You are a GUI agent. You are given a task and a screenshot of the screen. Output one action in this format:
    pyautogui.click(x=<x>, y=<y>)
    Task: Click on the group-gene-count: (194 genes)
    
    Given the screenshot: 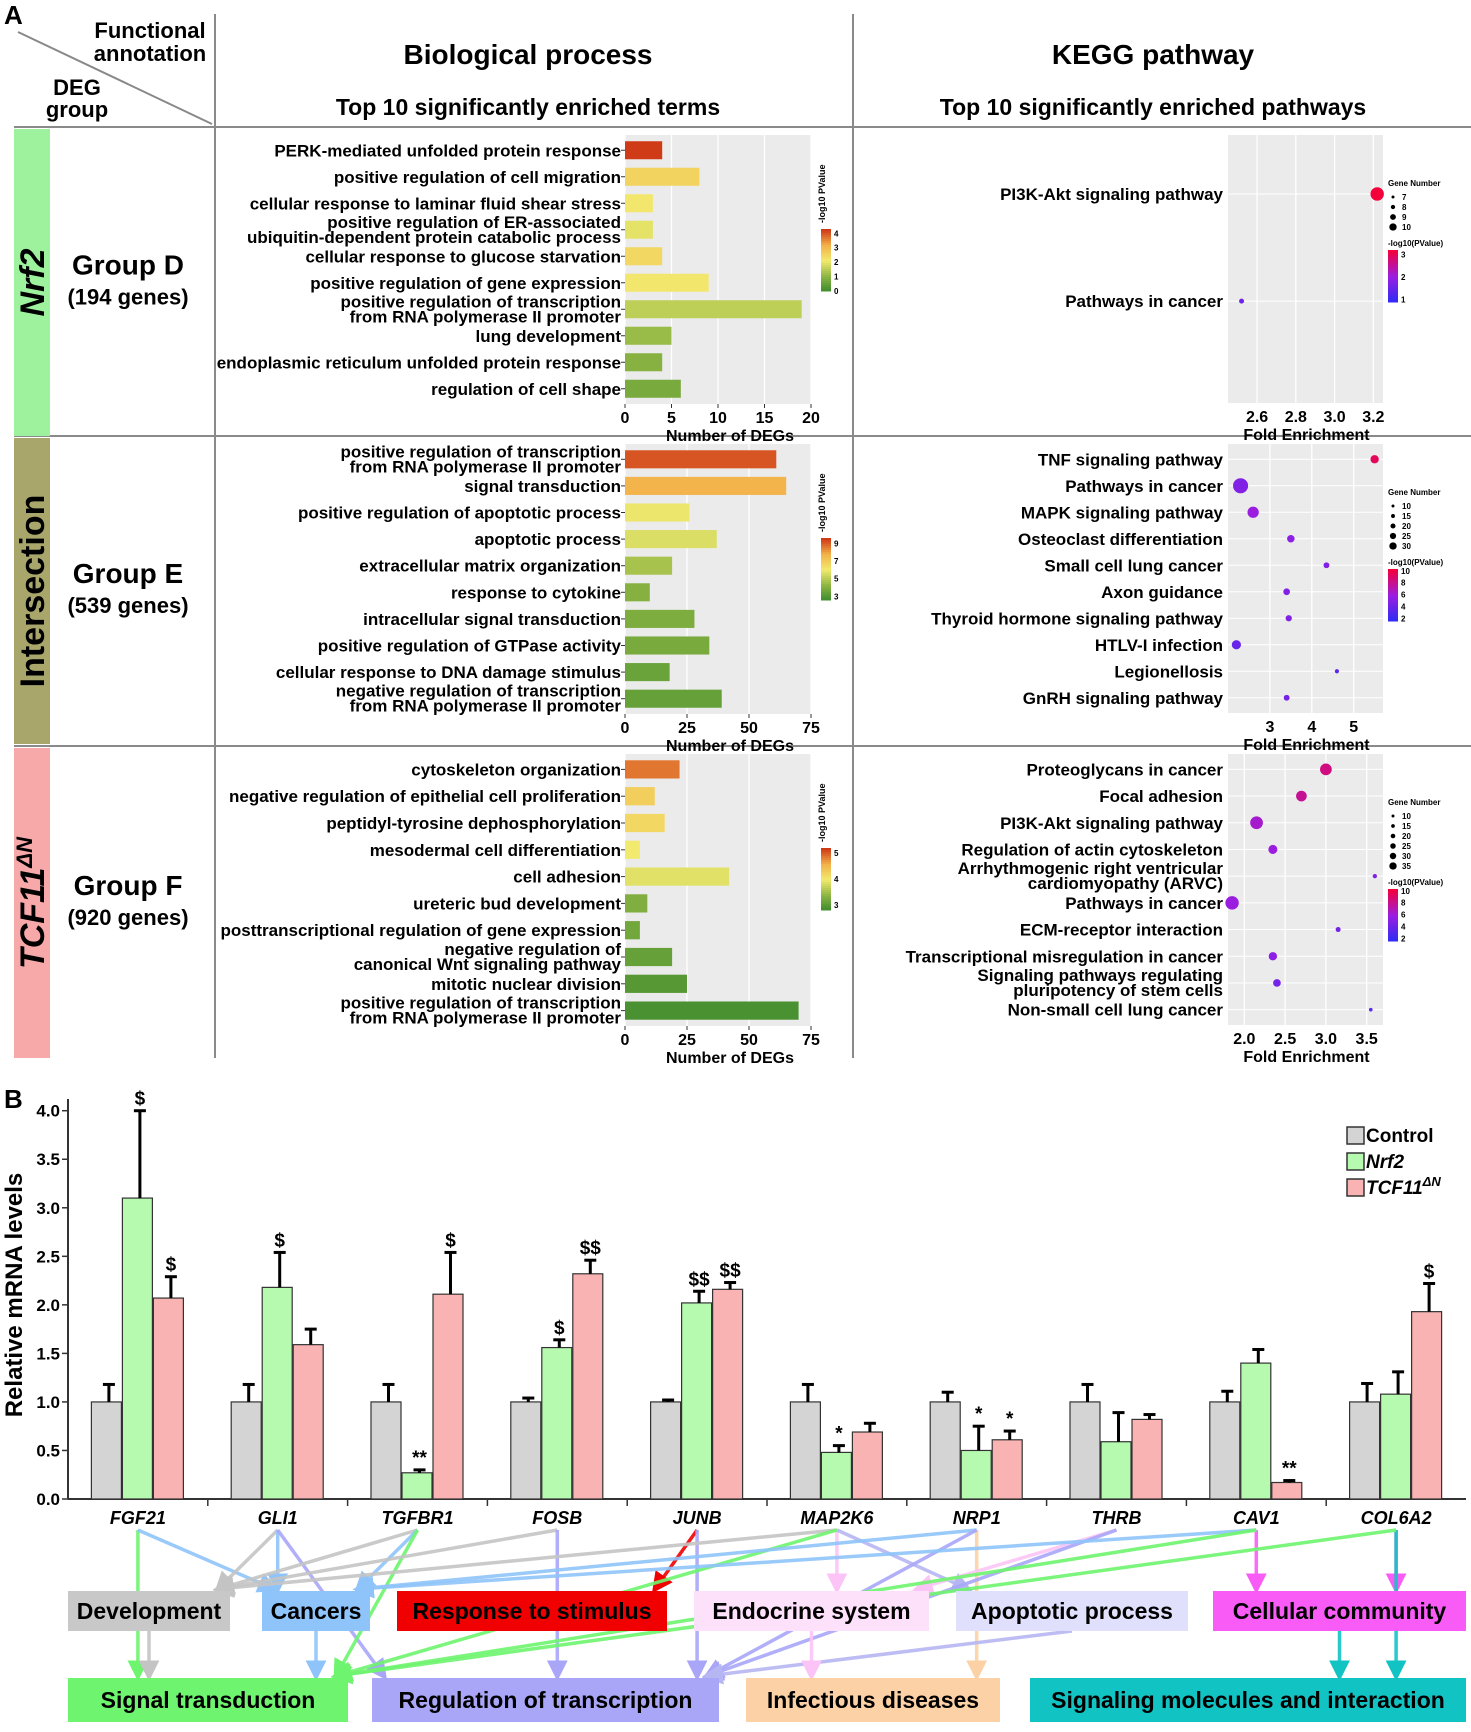 What is the action you would take?
    pyautogui.click(x=127, y=297)
    